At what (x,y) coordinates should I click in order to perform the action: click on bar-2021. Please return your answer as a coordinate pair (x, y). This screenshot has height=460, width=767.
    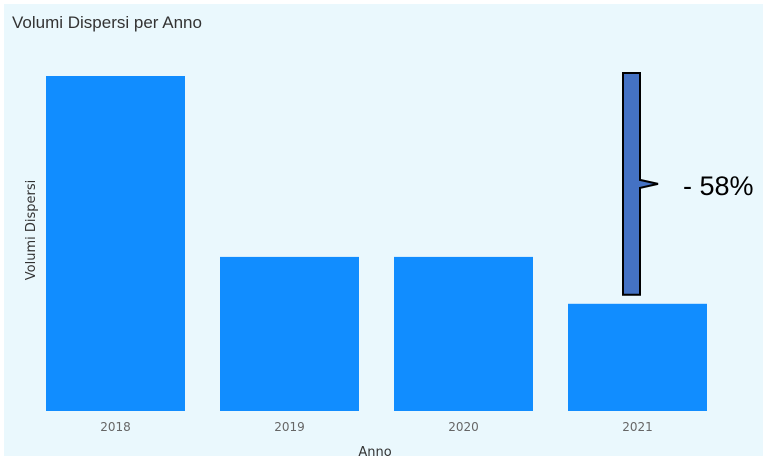
    Looking at the image, I should click on (637, 357).